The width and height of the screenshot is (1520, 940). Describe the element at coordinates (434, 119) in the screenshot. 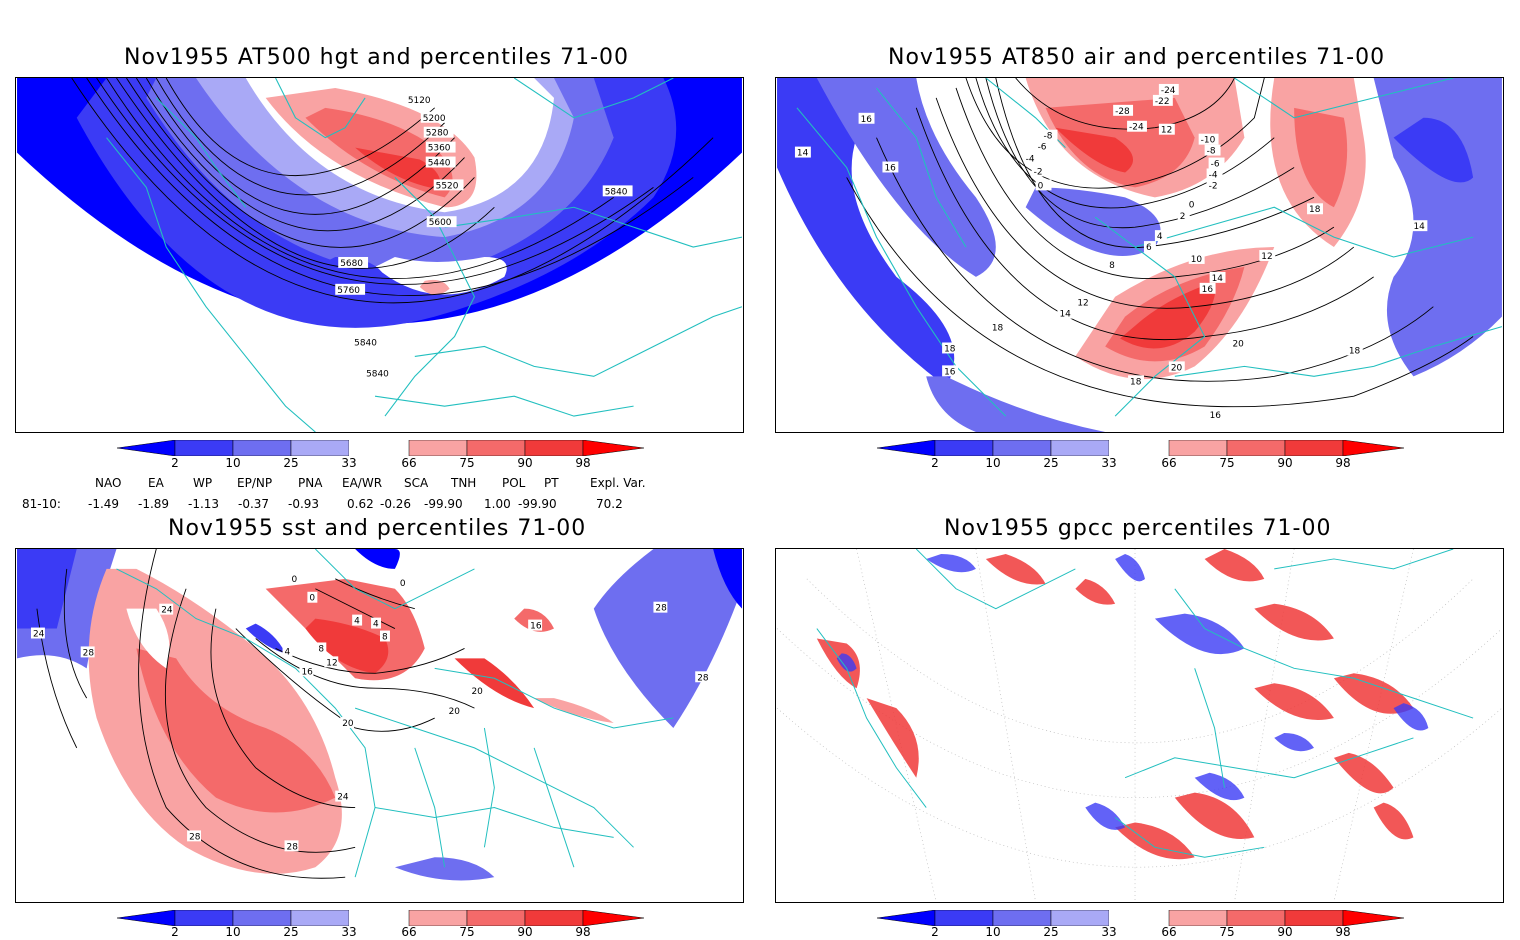

I see `contour-label: 5200` at that location.